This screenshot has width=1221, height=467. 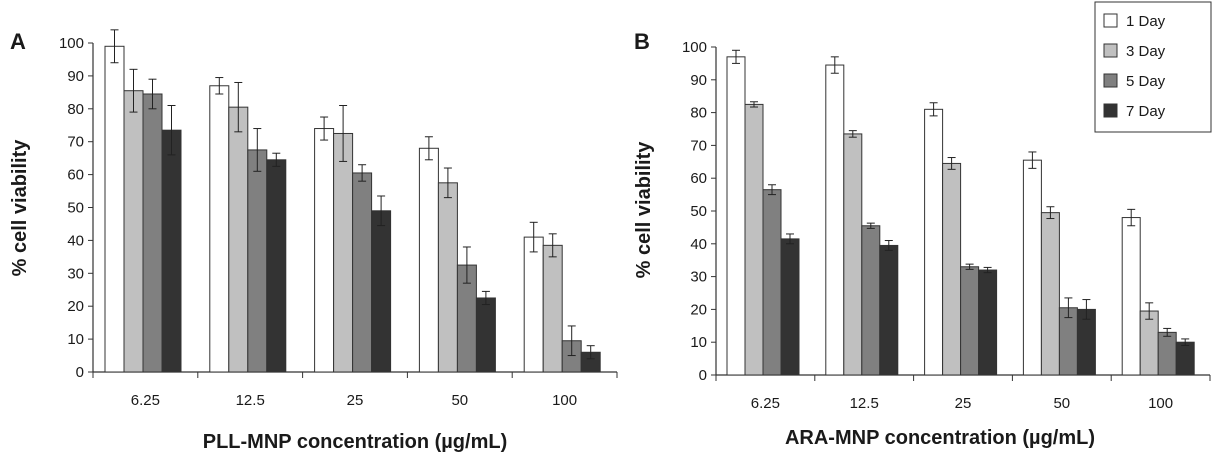 I want to click on legend-label-1-day: 1 Day, so click(x=1146, y=21).